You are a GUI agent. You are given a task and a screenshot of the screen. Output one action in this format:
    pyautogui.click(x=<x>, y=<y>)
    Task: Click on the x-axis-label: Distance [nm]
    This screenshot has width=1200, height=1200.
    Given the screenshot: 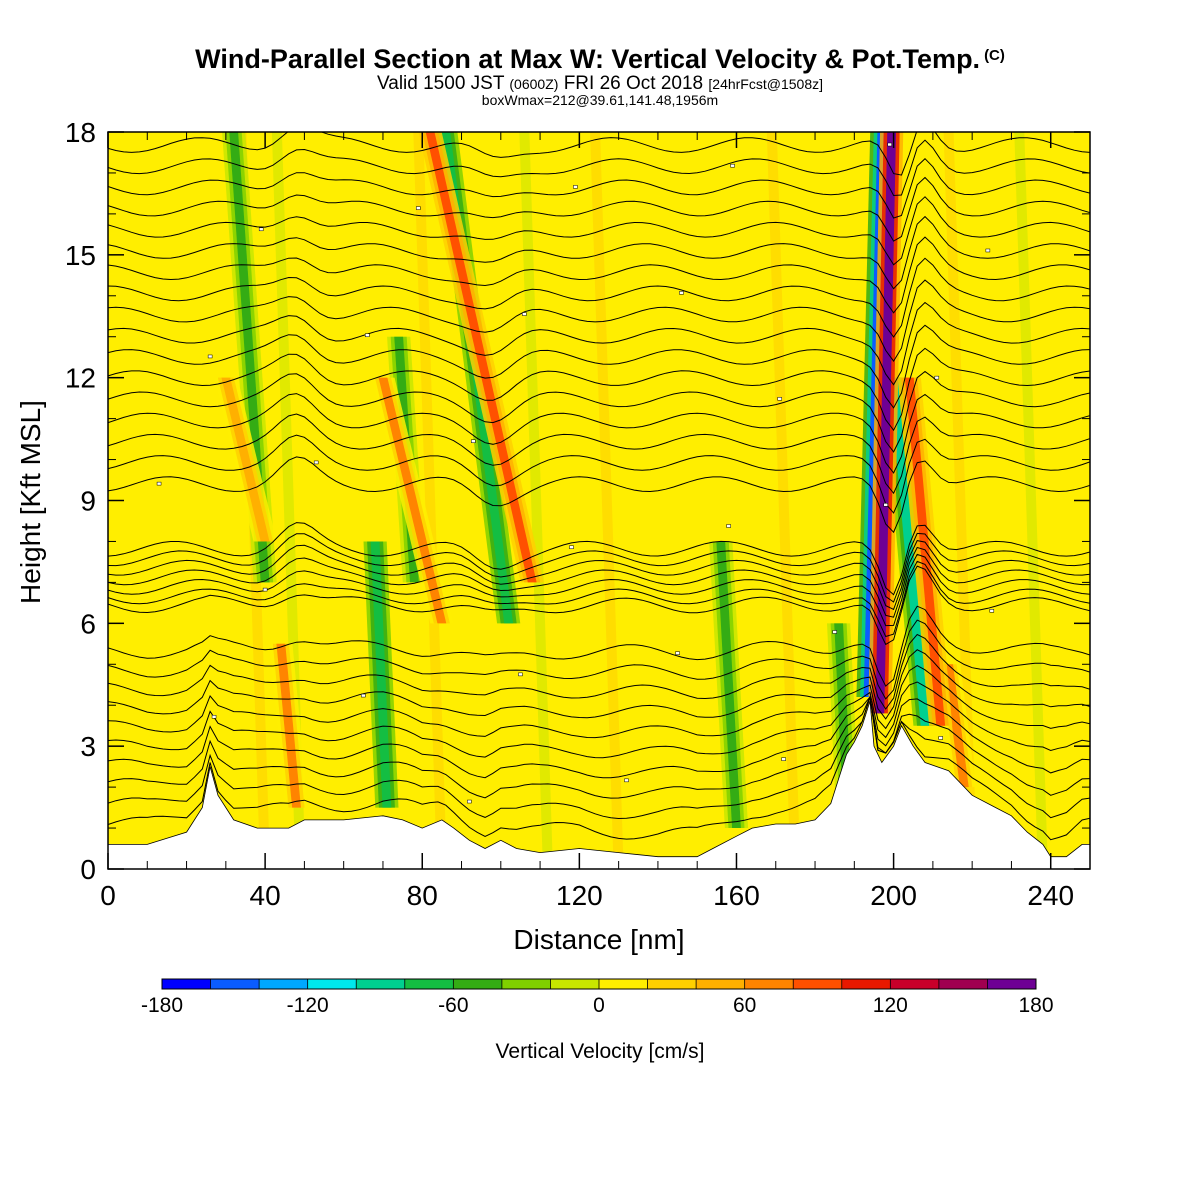 What is the action you would take?
    pyautogui.click(x=598, y=939)
    